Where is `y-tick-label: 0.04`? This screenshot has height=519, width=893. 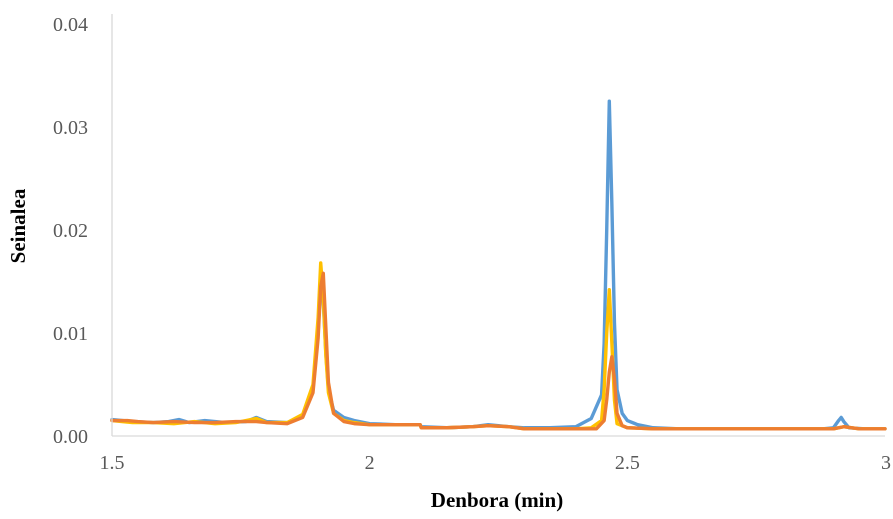 y-tick-label: 0.04 is located at coordinates (70, 25).